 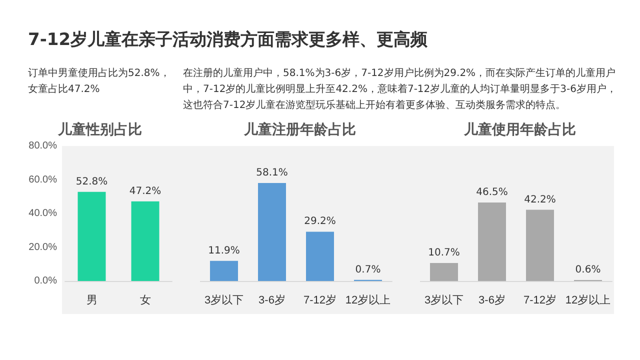 What do you see at coordinates (400, 89) in the screenshot?
I see `text: 在注册的儿童用户中，58.1%为3-6岁，7-12岁用户比例为29.2%，而在实际产生订单的儿童用户中，7-12岁的儿童比例明显上升至42.2%，意味着7-12岁儿童的人均订单量明显多于3-6岁用户，这也符合7-12岁儿童在游览型玩乐基础上开始有着更多体验、互动类服务需求的特点。` at bounding box center [400, 89].